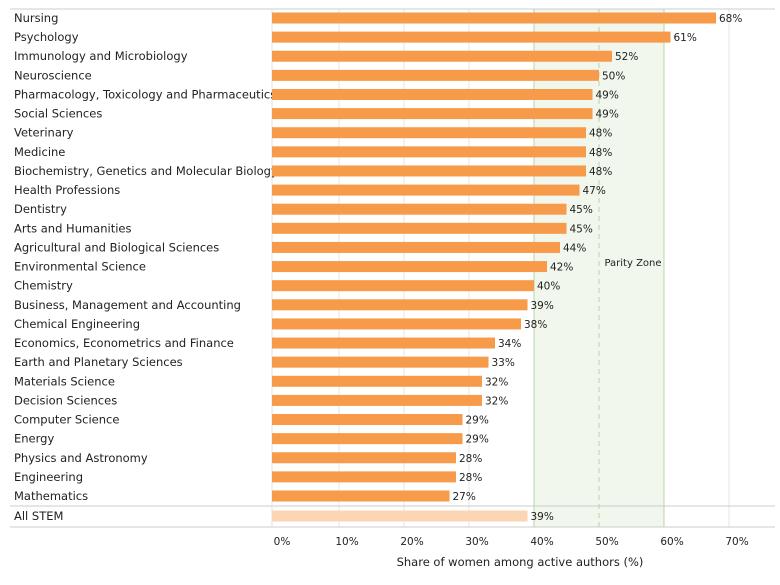  Describe the element at coordinates (43, 286) in the screenshot. I see `category-label: Chemistry` at that location.